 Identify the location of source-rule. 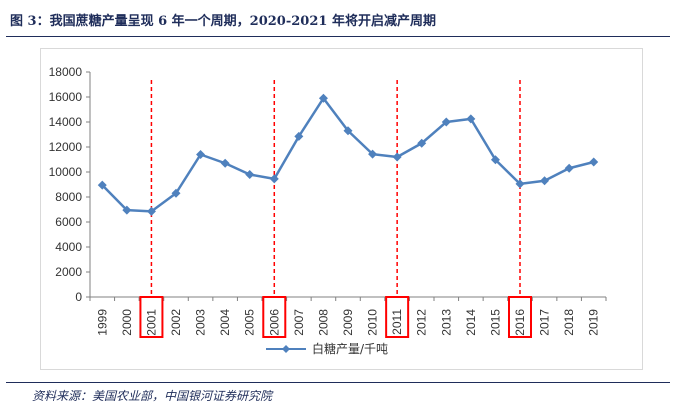
(338, 382).